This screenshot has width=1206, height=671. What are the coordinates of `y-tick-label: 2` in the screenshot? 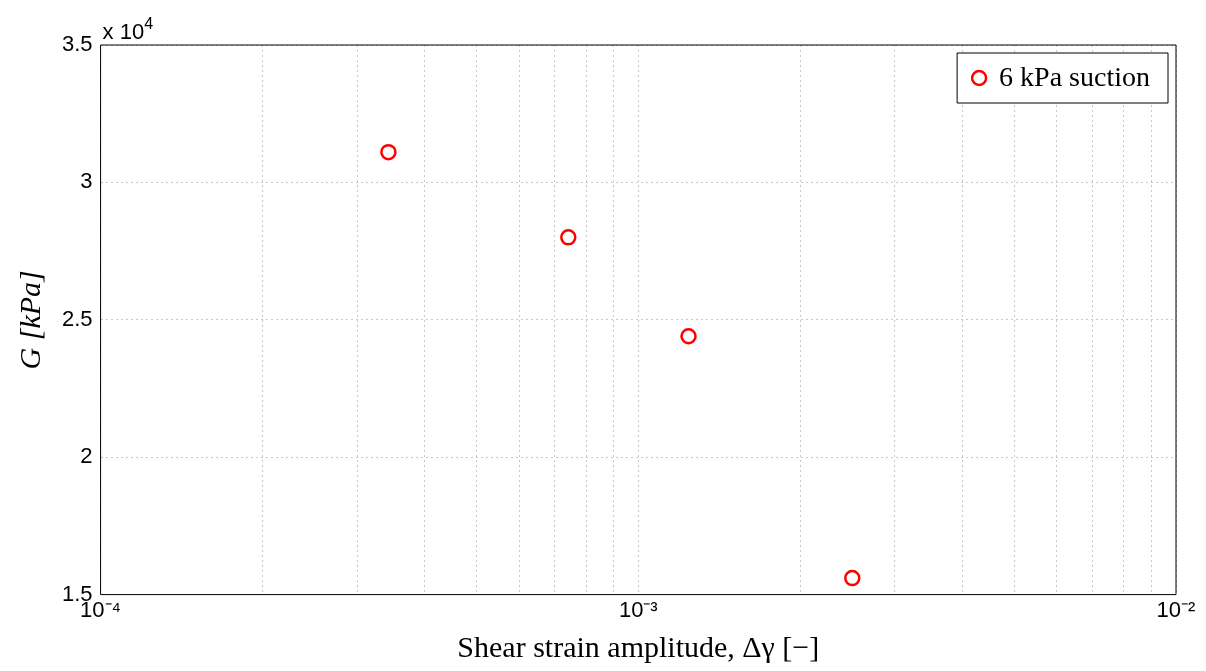 It's located at (86, 456).